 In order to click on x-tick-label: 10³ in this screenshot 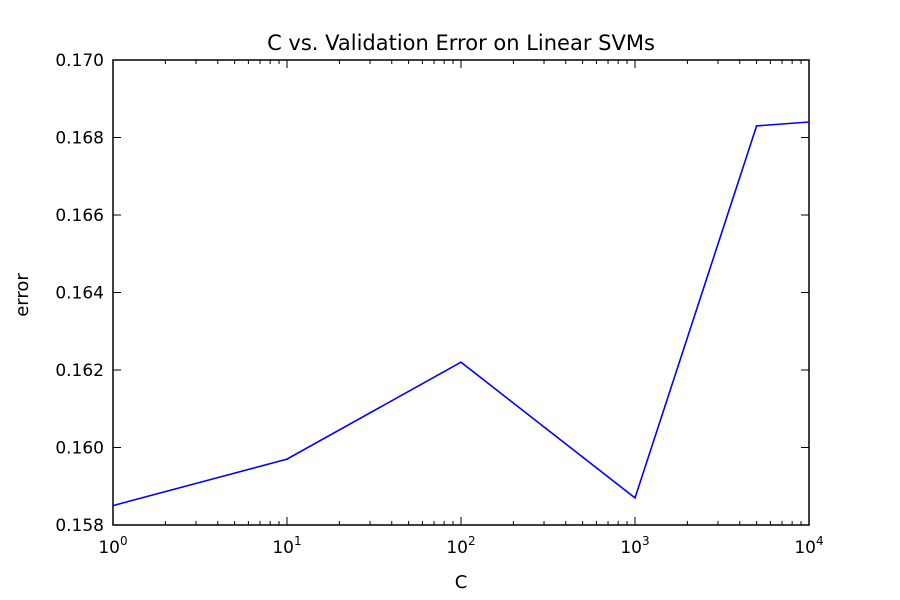, I will do `click(634, 546)`.